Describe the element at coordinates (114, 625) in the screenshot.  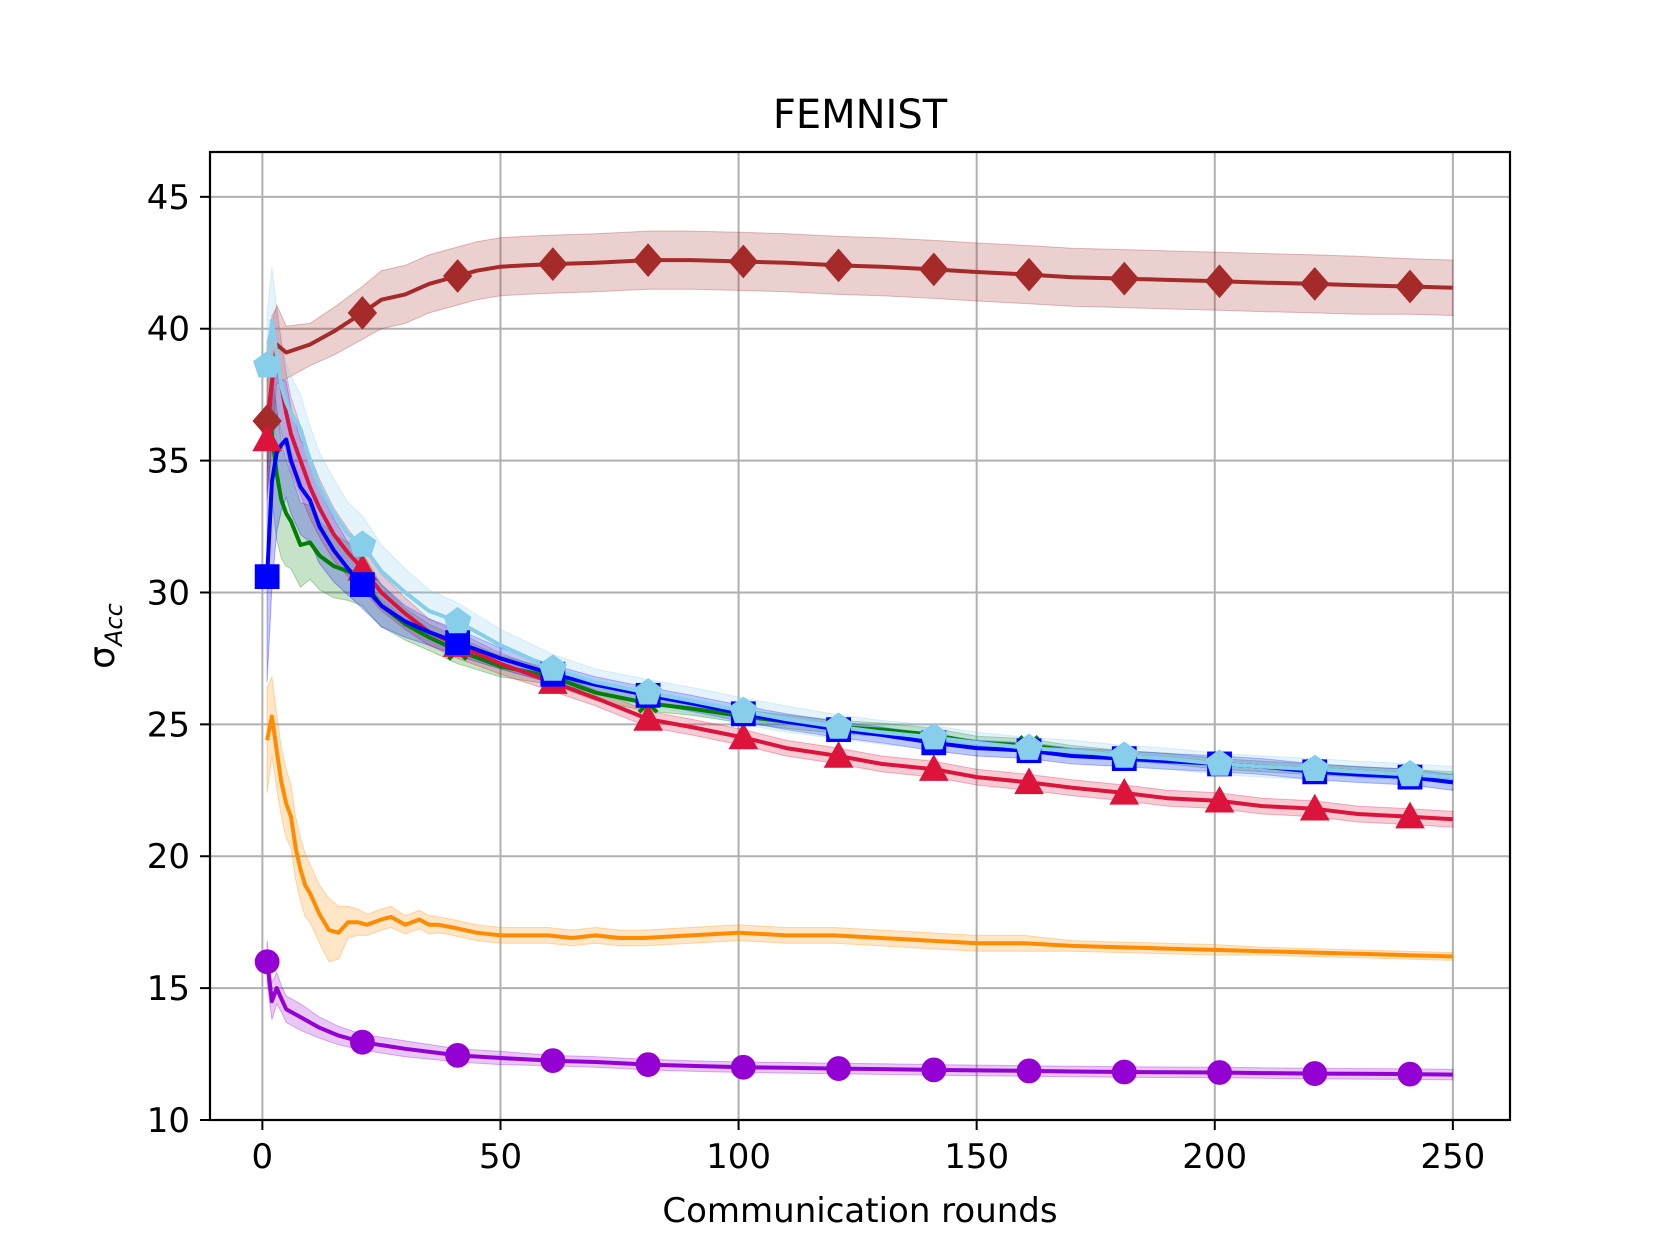
I see `y-axis-label-subscript: Acc` at that location.